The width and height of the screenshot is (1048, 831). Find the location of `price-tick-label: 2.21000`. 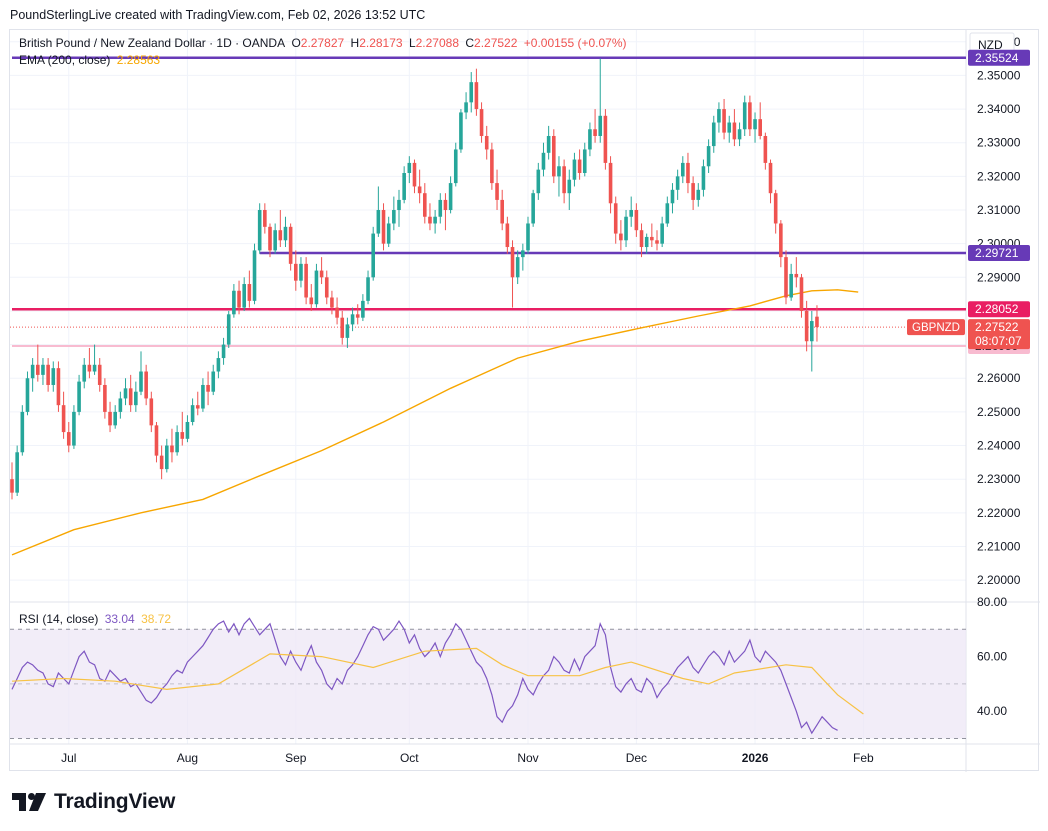

price-tick-label: 2.21000 is located at coordinates (999, 546).